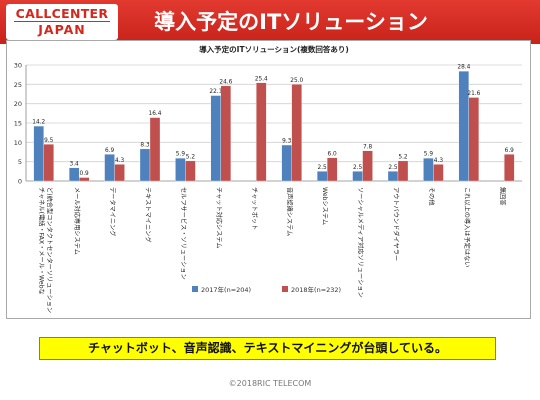 The image size is (540, 400). I want to click on data-label: 22.1, so click(215, 92).